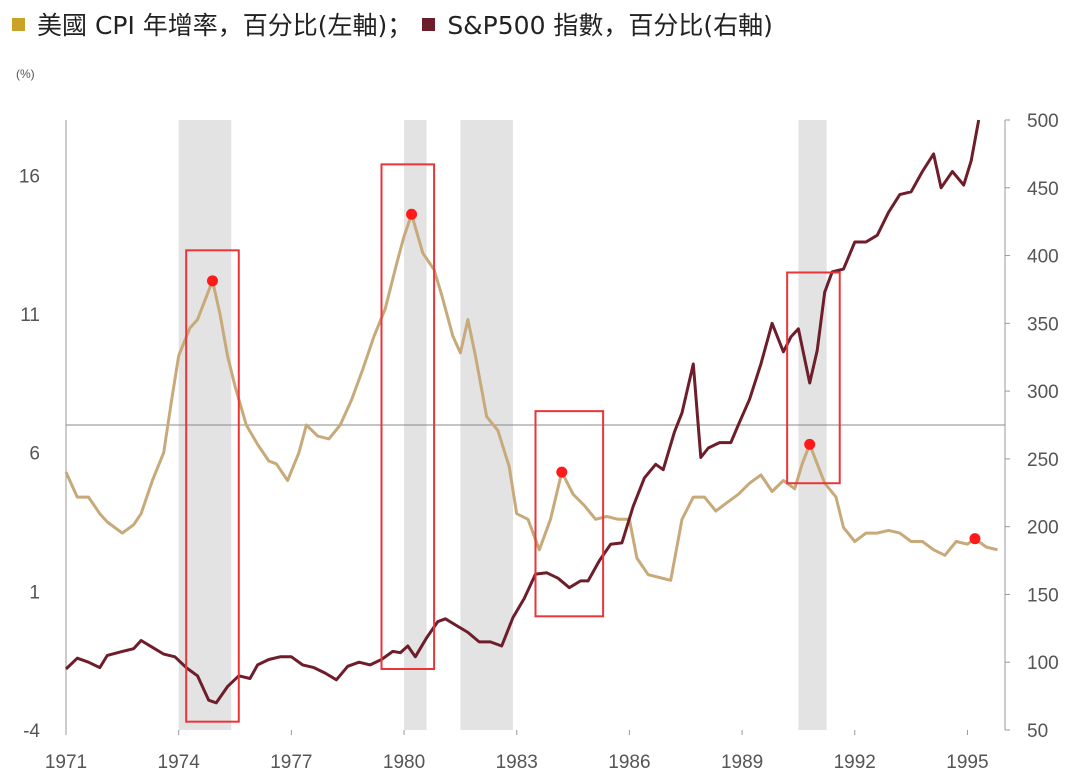 Image resolution: width=1083 pixels, height=783 pixels. What do you see at coordinates (855, 762) in the screenshot?
I see `x-tick-label: 1992` at bounding box center [855, 762].